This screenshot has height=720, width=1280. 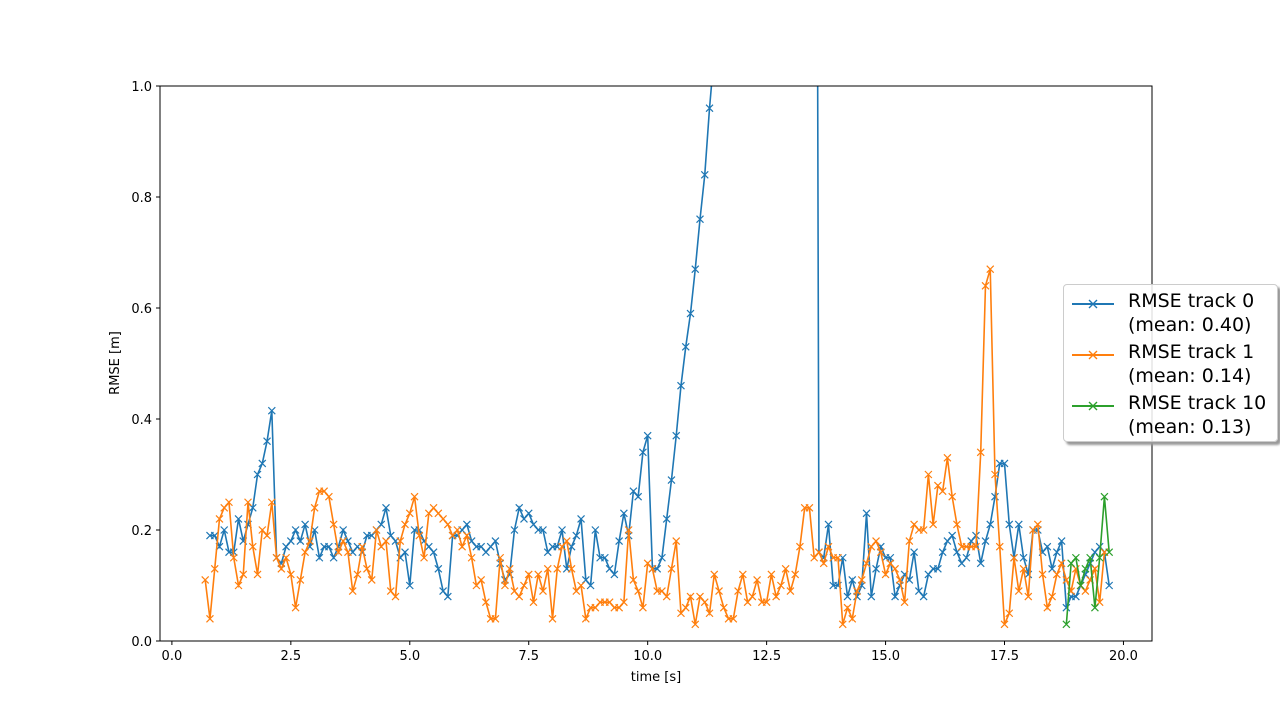 I want to click on legend-label: RMSE track 0 (mean: 0.40), so click(x=1191, y=313).